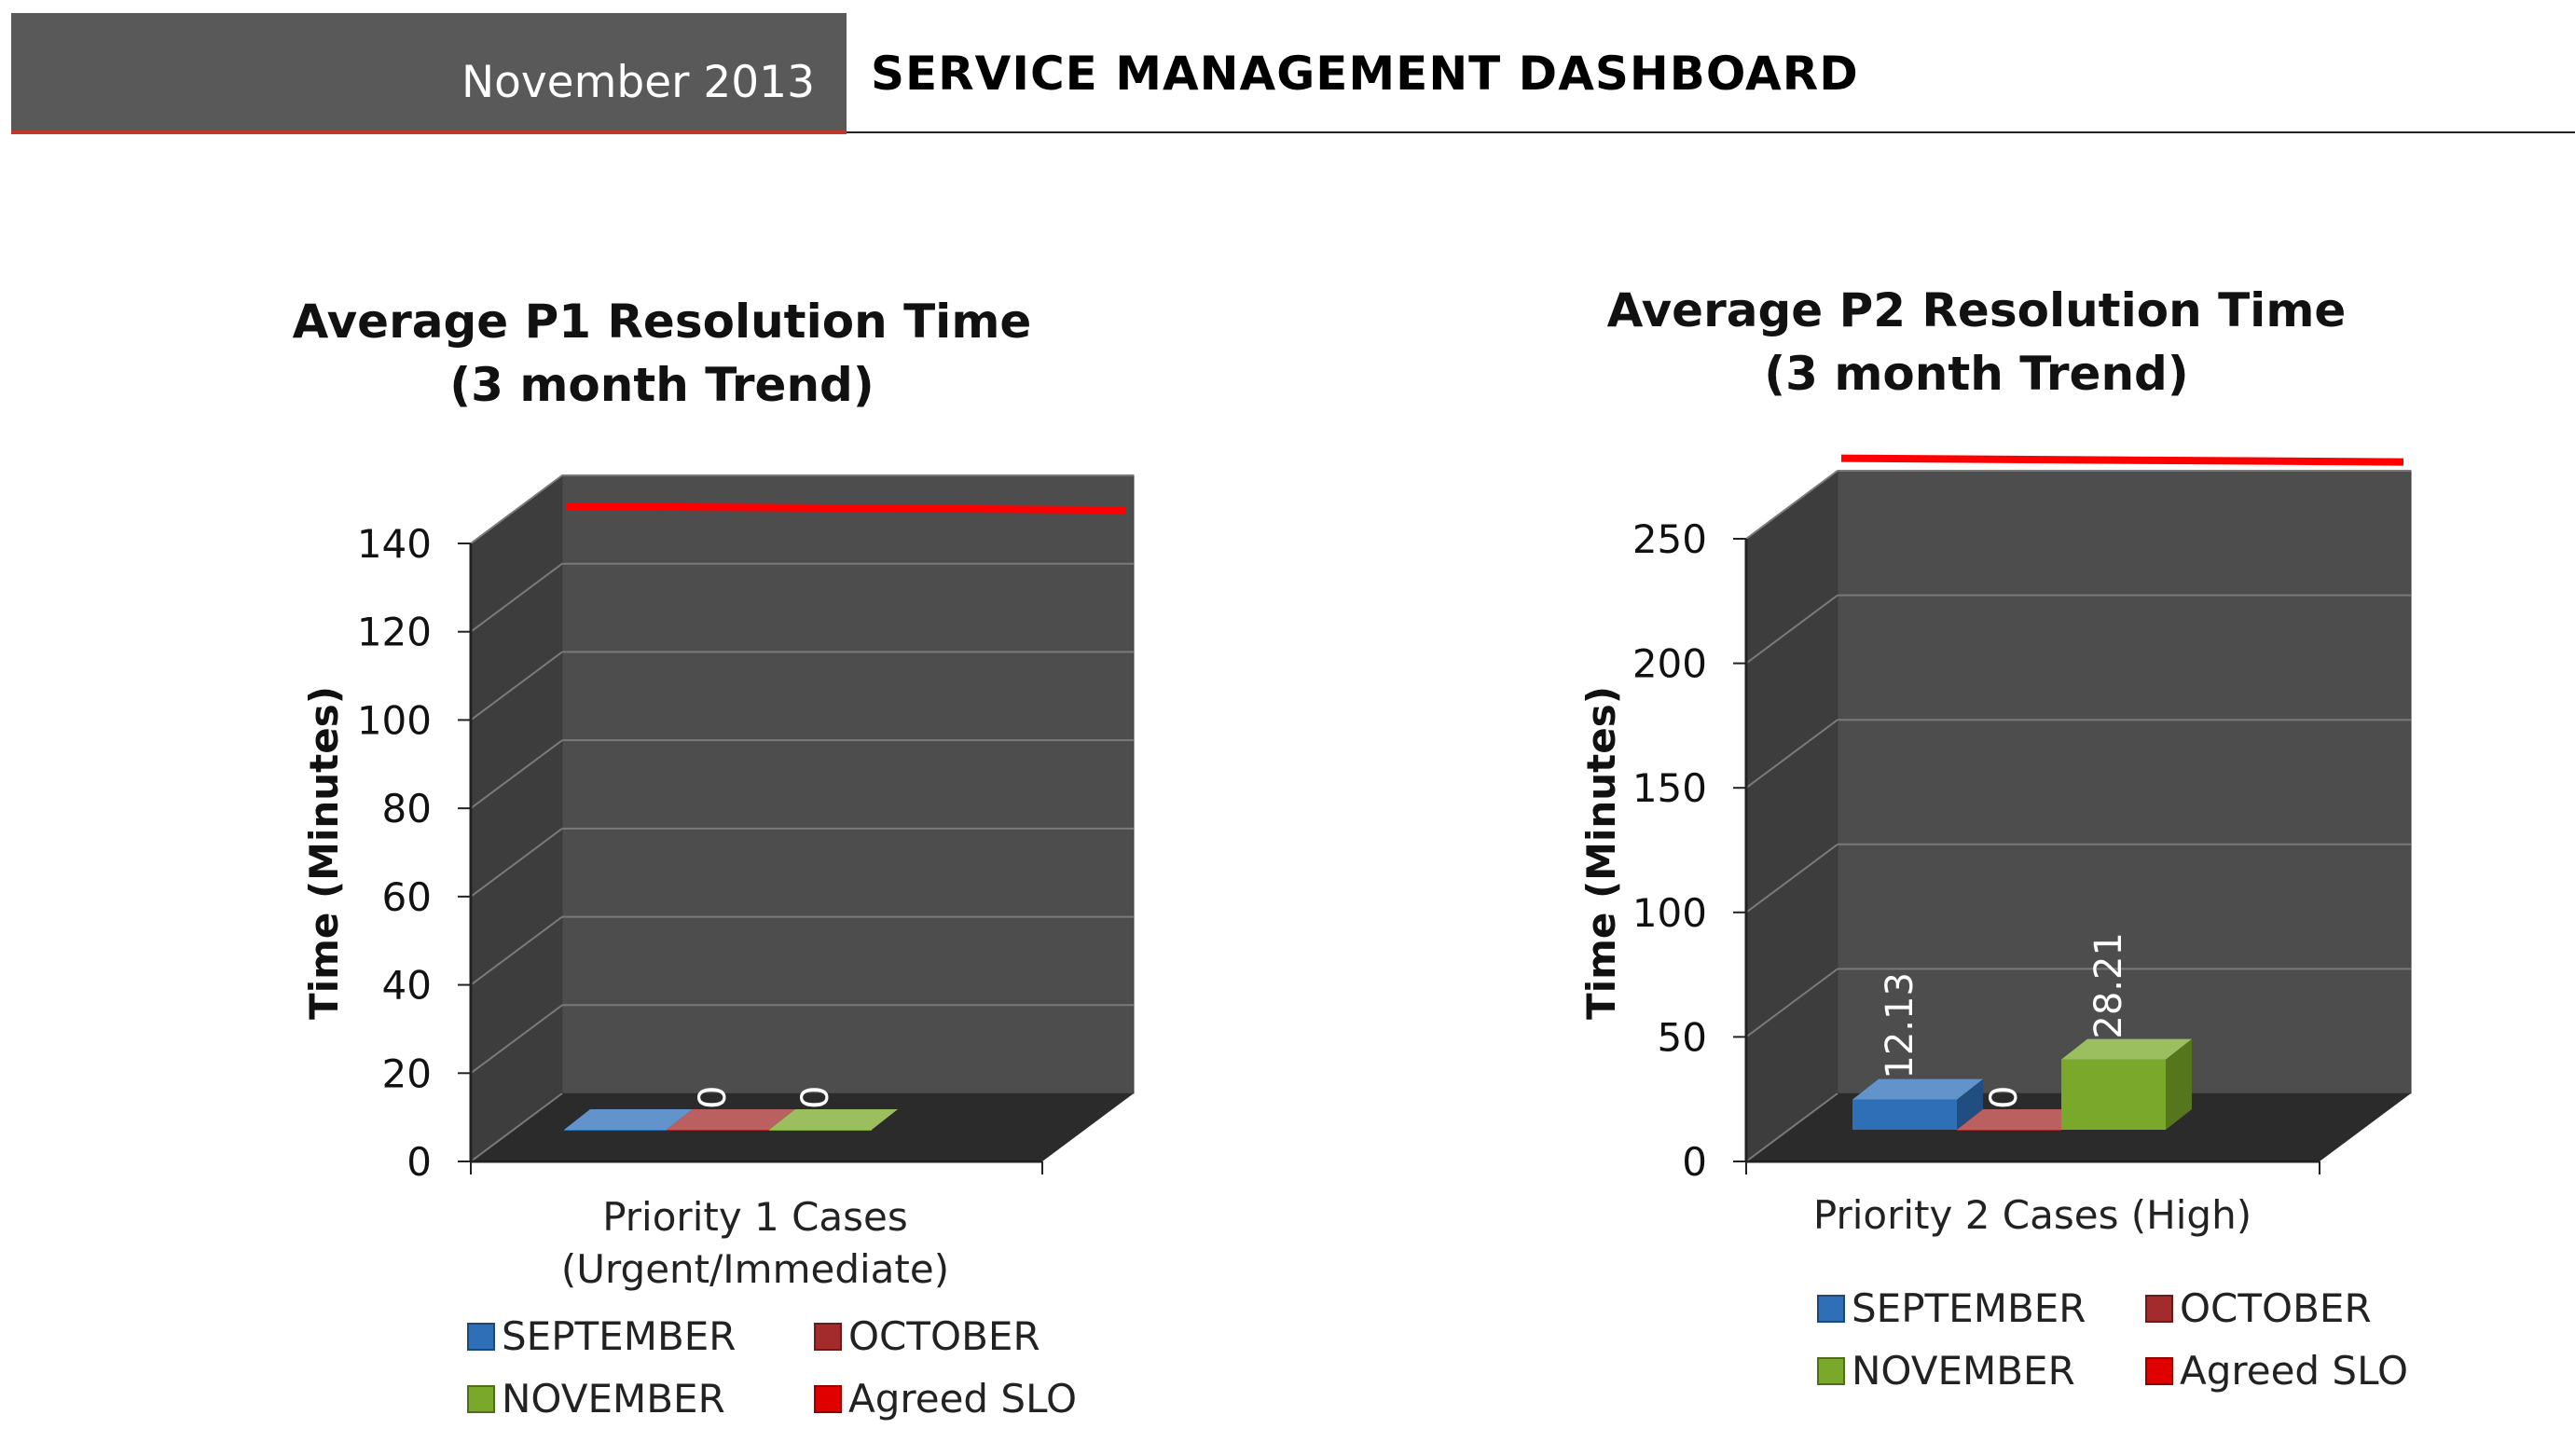 This screenshot has height=1456, width=2575. Describe the element at coordinates (833, 1119) in the screenshot. I see `p1-bar-top-november` at that location.